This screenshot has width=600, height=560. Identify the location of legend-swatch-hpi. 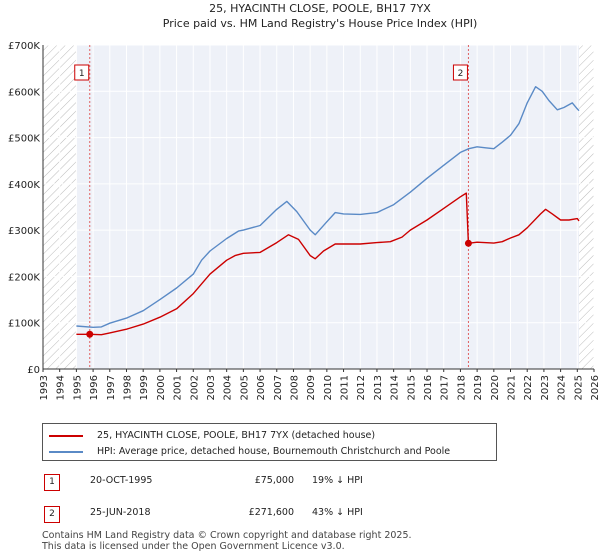
(66, 452).